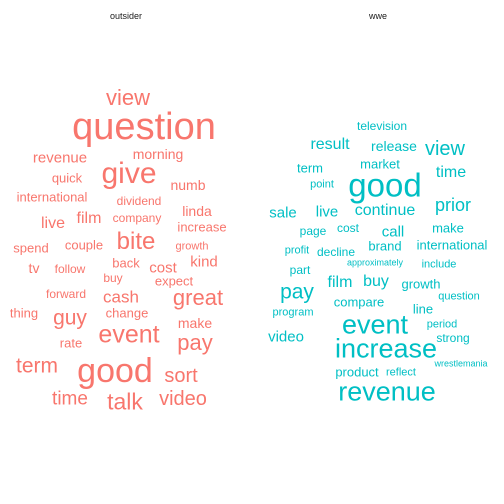 The height and width of the screenshot is (504, 504). Describe the element at coordinates (31, 248) in the screenshot. I see `word-outsider-spend: spend` at that location.